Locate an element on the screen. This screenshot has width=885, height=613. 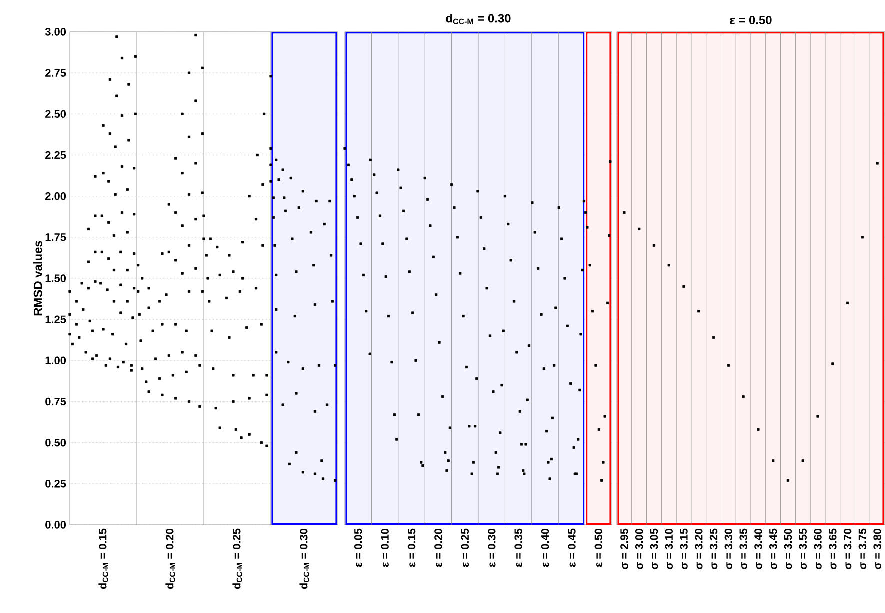
x-tick-label: σ = 3.70 is located at coordinates (848, 549).